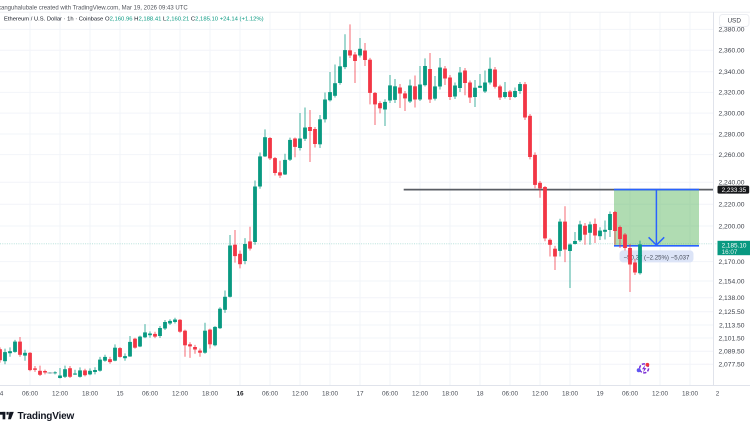 The height and width of the screenshot is (435, 750). I want to click on svg-text: 2,280.00, so click(731, 134).